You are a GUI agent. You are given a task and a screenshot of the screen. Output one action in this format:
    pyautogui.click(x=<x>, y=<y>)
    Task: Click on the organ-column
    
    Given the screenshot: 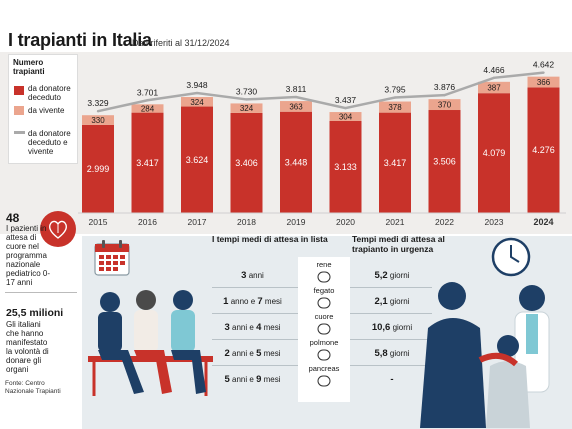 What is the action you would take?
    pyautogui.click(x=324, y=329)
    